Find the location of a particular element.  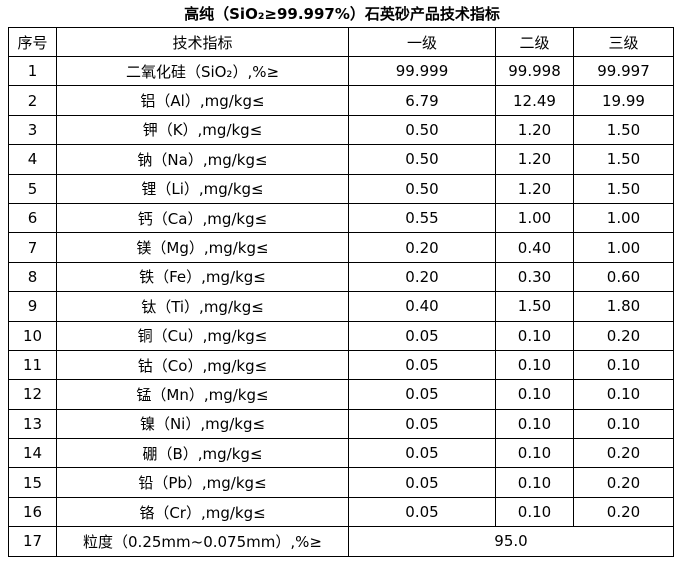

cell-grade1: 0.55 is located at coordinates (422, 218).